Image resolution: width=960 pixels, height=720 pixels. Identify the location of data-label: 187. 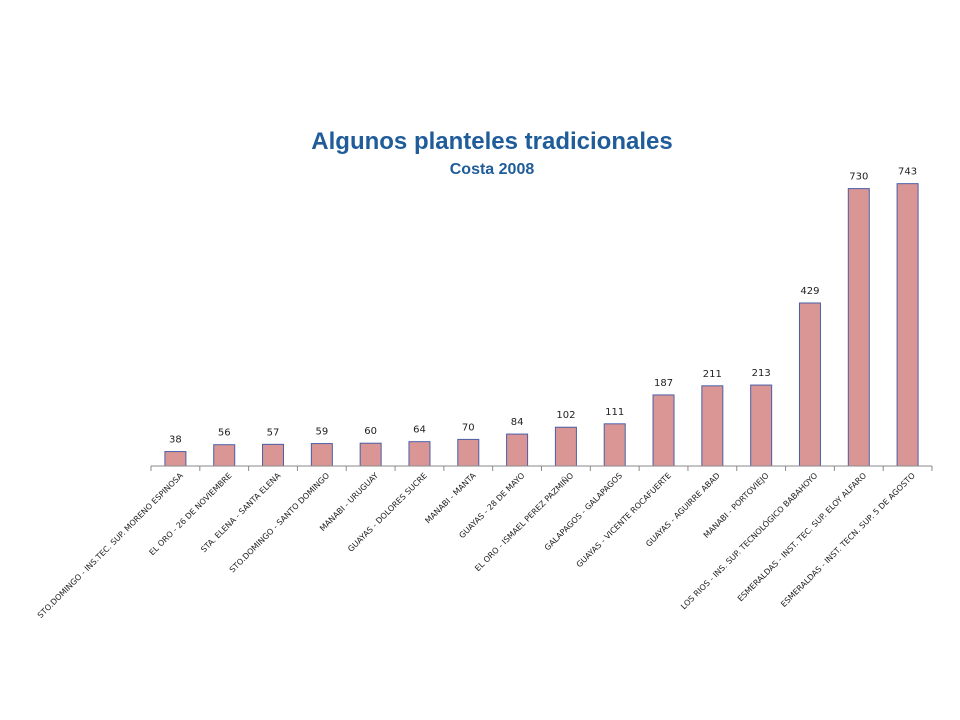
(663, 383).